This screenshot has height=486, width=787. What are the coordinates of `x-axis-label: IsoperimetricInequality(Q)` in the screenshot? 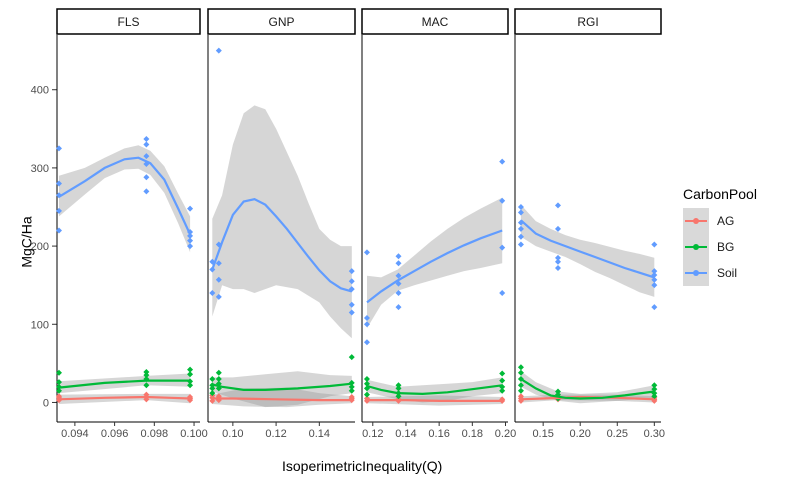 It's located at (362, 466).